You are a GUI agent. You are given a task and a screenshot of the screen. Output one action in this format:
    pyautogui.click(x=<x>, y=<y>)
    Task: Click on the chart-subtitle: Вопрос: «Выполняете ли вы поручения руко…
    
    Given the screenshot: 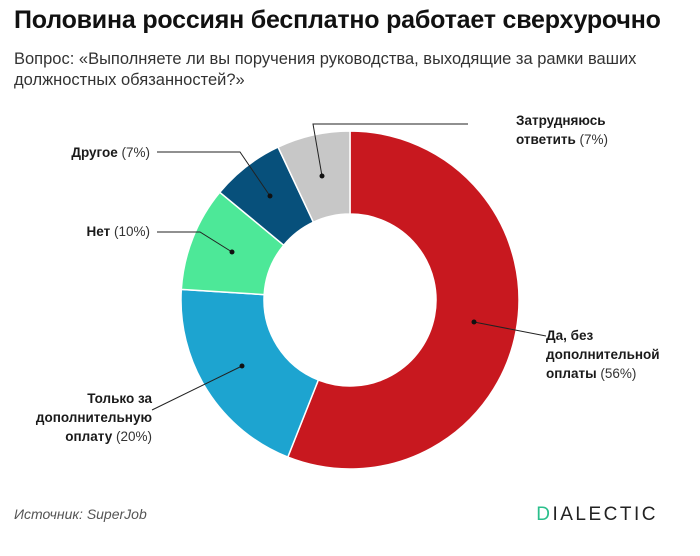 What is the action you would take?
    pyautogui.click(x=325, y=69)
    